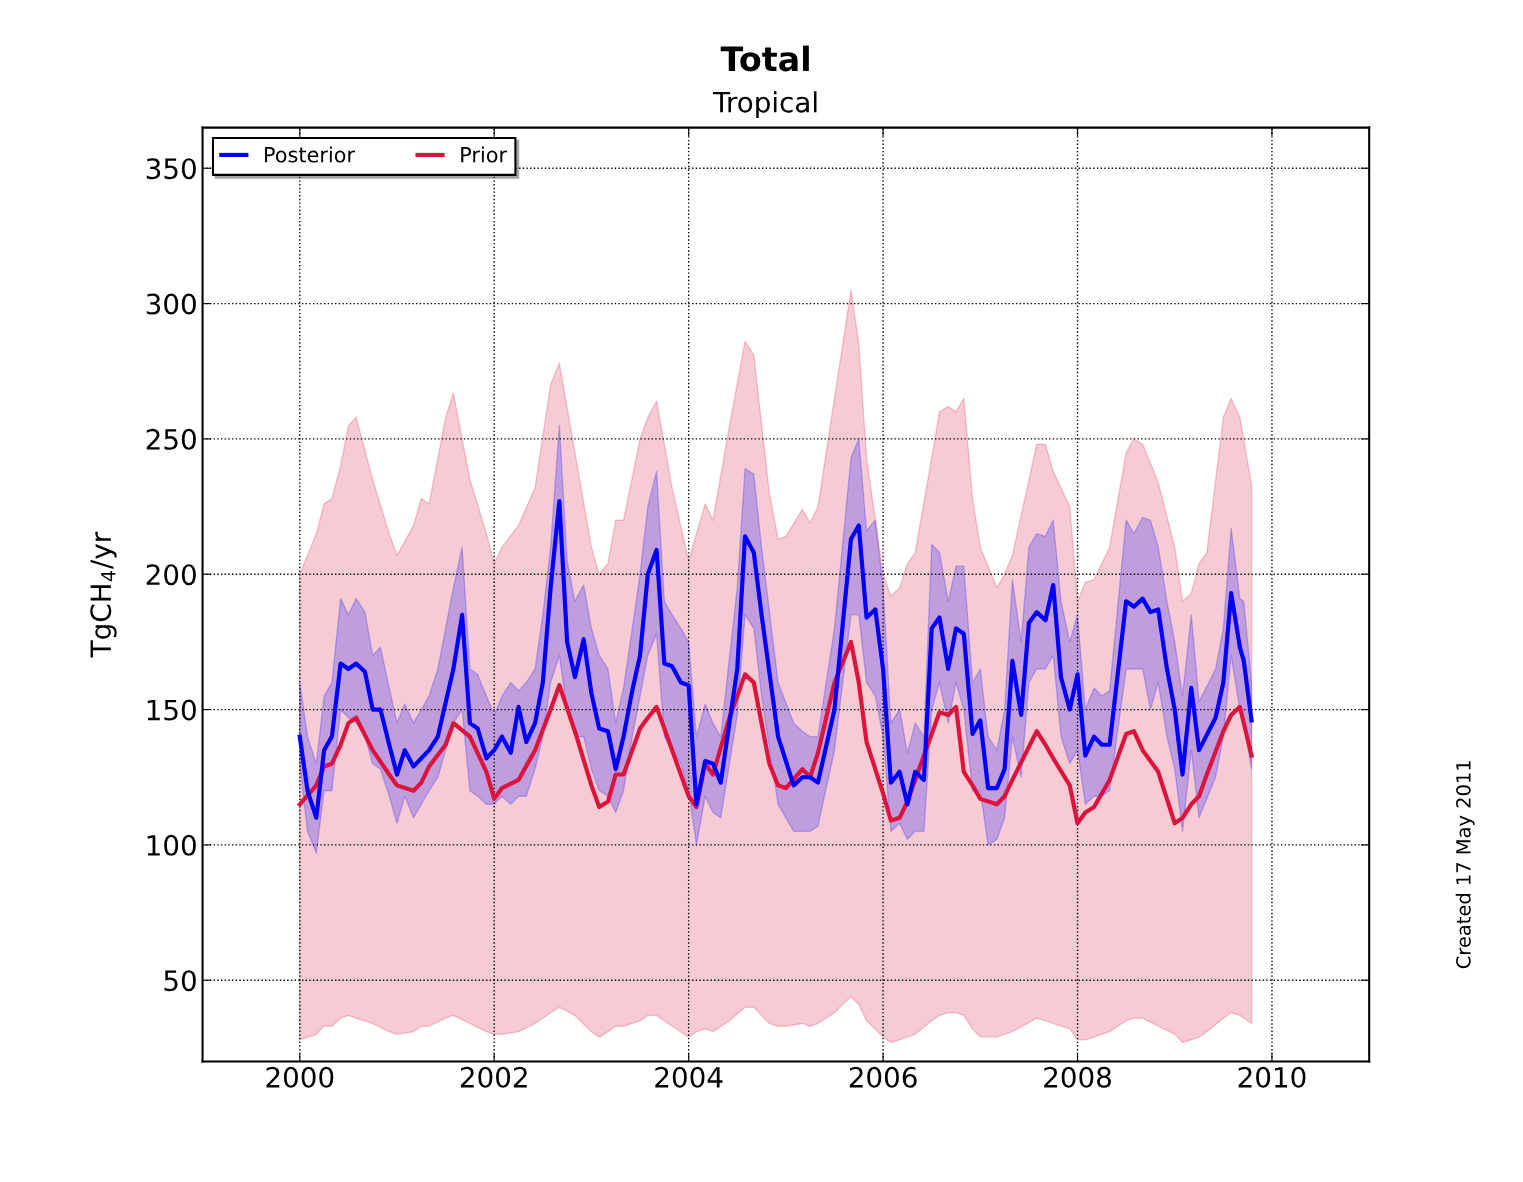 The height and width of the screenshot is (1182, 1523). I want to click on text: Created 17 May 2011, so click(1465, 865).